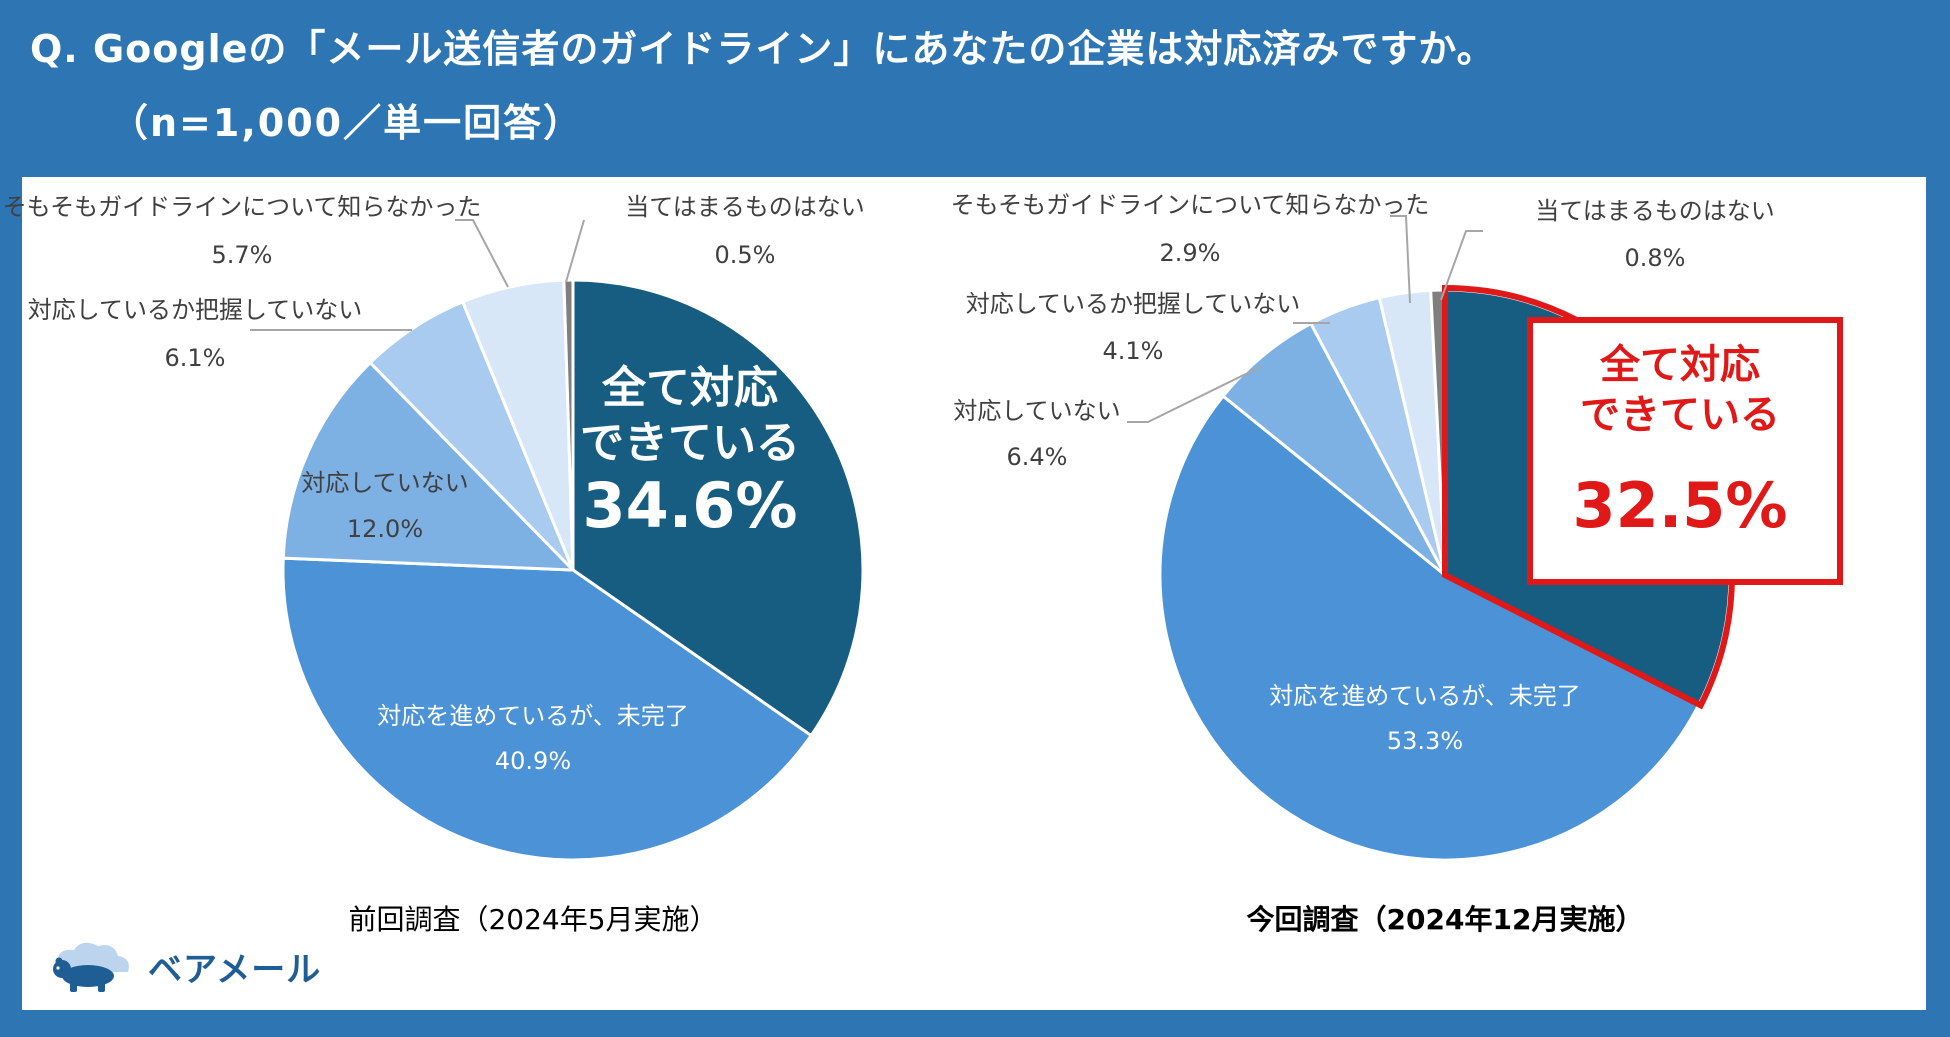 Image resolution: width=1950 pixels, height=1037 pixels. What do you see at coordinates (745, 255) in the screenshot?
I see `slice-value: 0.5%` at bounding box center [745, 255].